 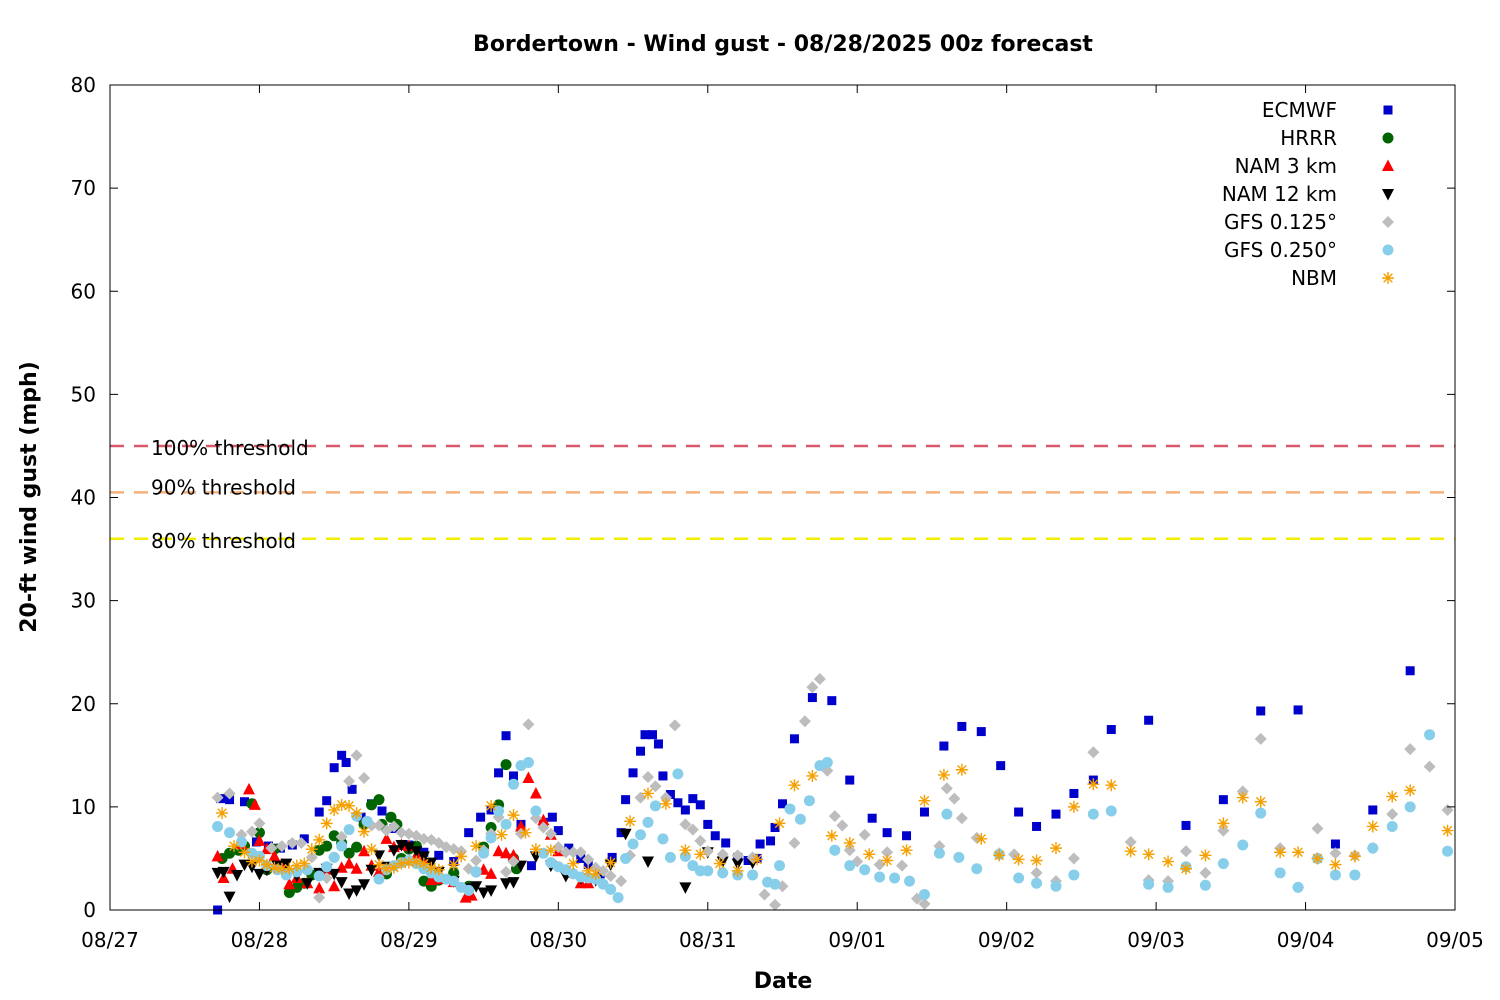 What do you see at coordinates (1314, 278) in the screenshot?
I see `legend-label: NBM` at bounding box center [1314, 278].